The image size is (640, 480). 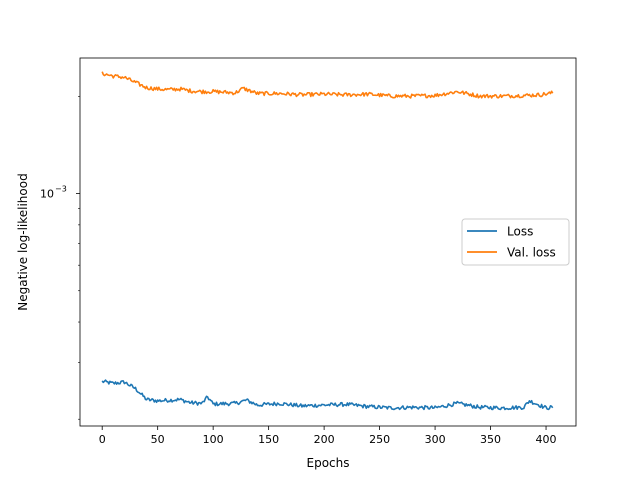 What do you see at coordinates (102, 439) in the screenshot?
I see `x-tick-label: 0` at bounding box center [102, 439].